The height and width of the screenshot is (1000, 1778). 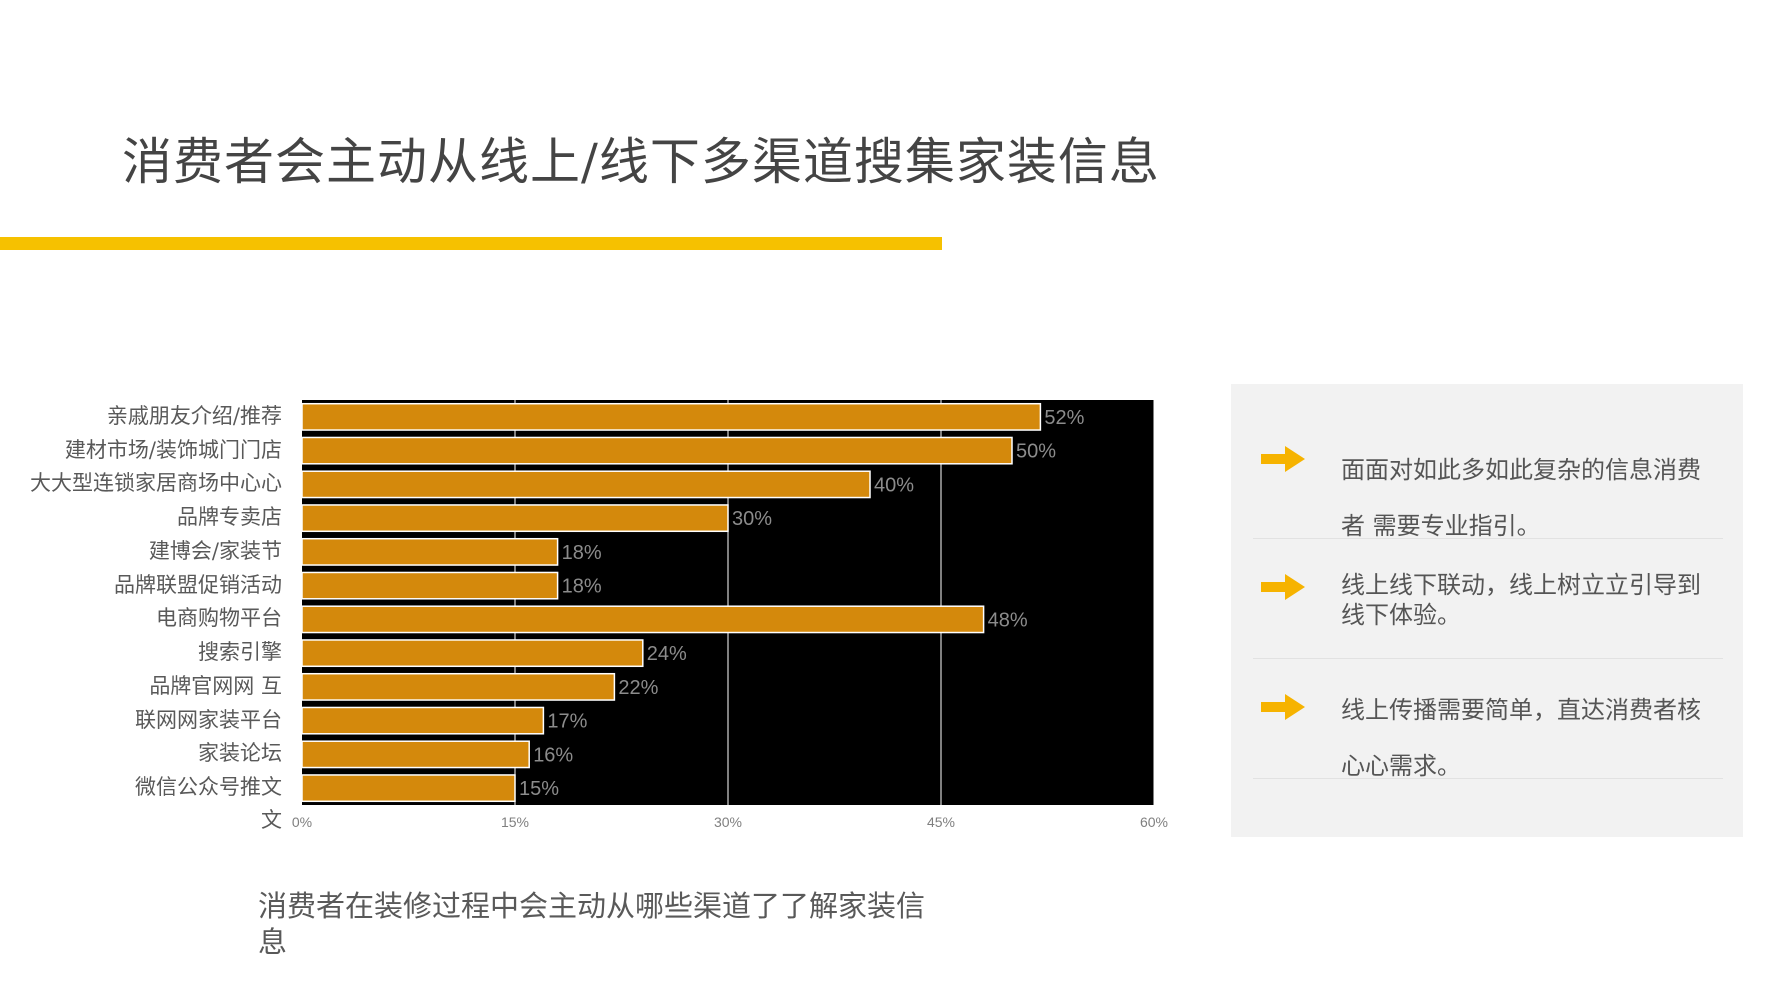 What do you see at coordinates (1036, 452) in the screenshot?
I see `value-label: 50%` at bounding box center [1036, 452].